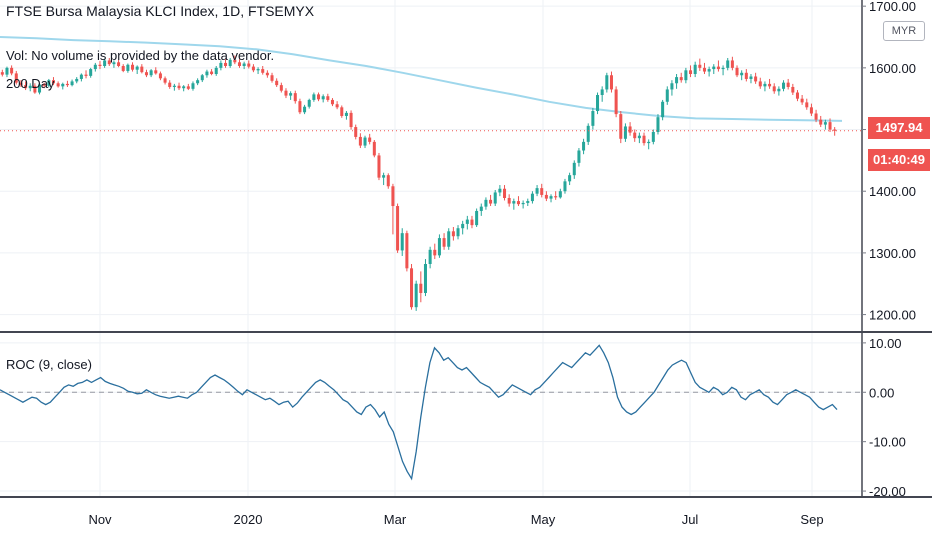 This screenshot has height=550, width=932. Describe the element at coordinates (904, 31) in the screenshot. I see `currency-button: MYR` at that location.